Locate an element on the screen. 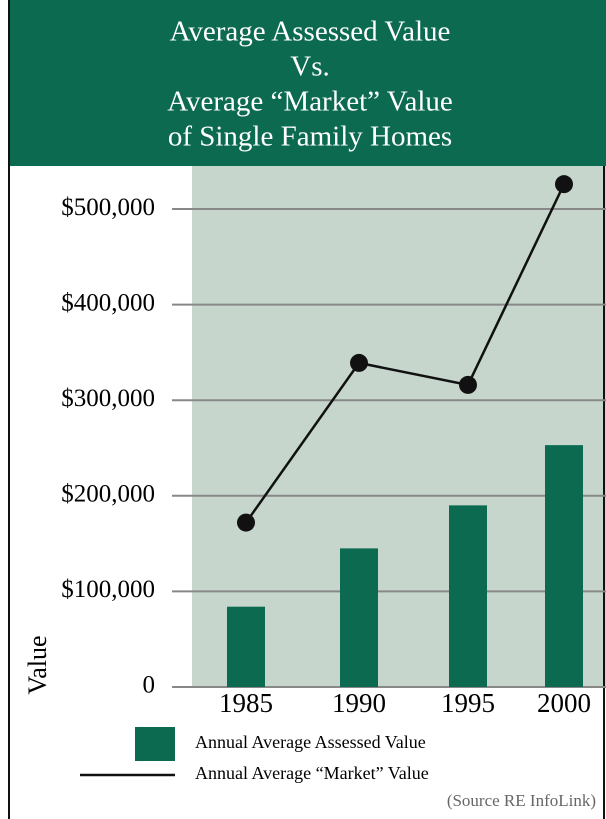 The width and height of the screenshot is (606, 819). y-tick-label: 0 is located at coordinates (149, 685).